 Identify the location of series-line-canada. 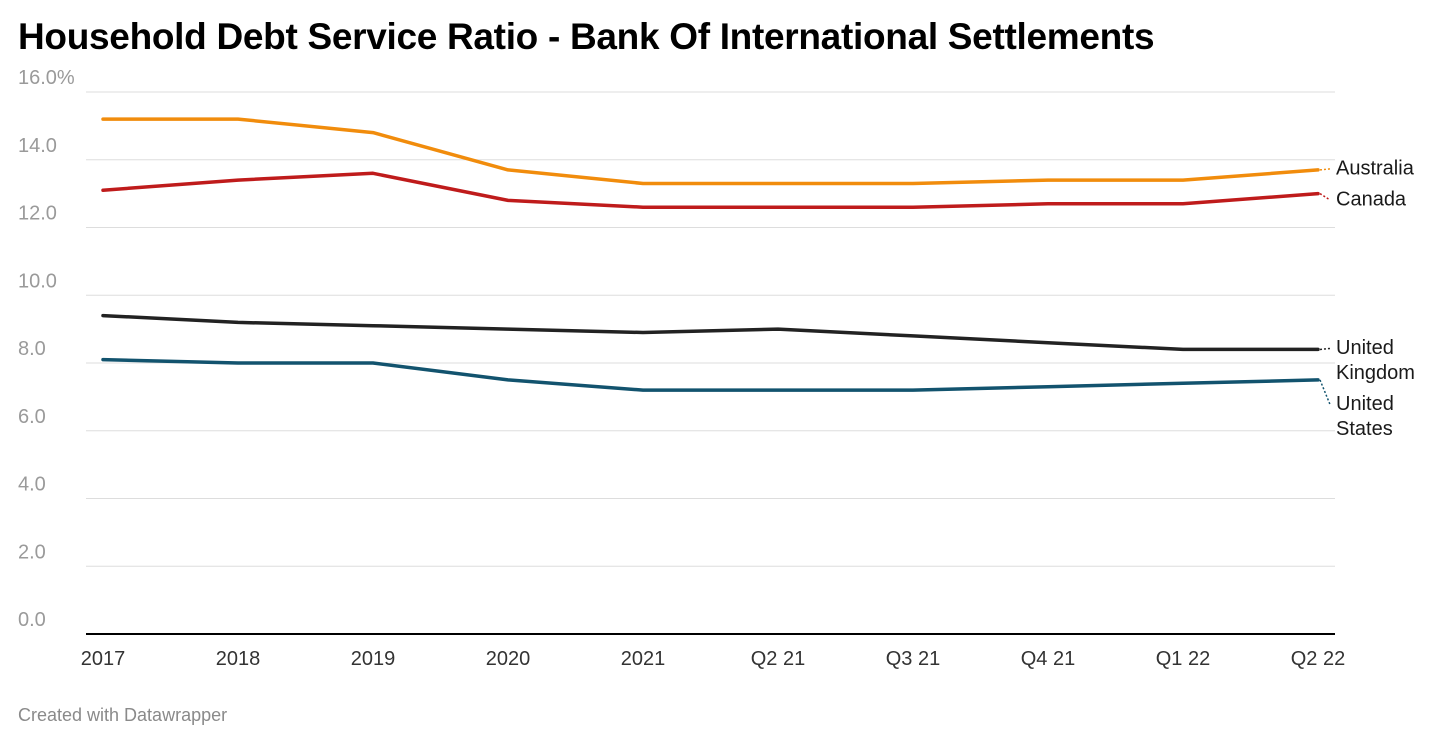
(710, 190).